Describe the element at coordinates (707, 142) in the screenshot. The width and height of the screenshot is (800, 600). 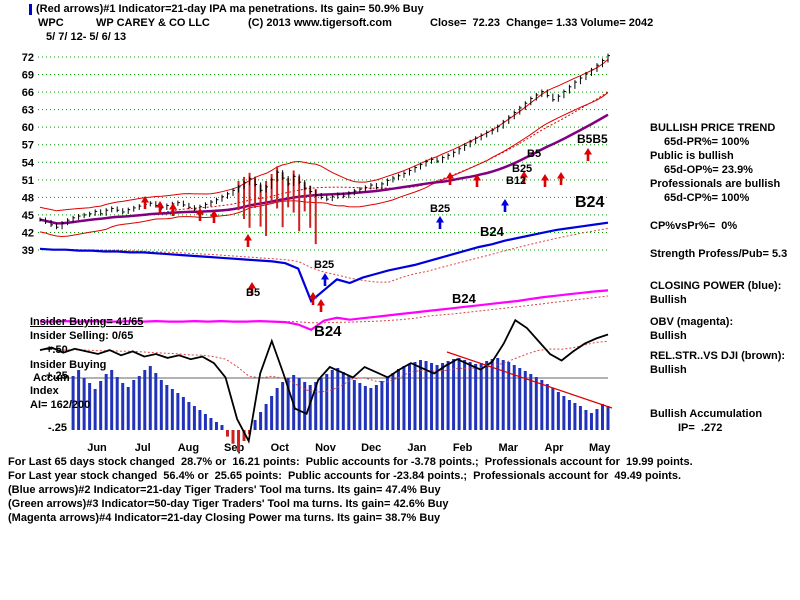
I see `pr-percent-value: 65d-PR%= 100%` at that location.